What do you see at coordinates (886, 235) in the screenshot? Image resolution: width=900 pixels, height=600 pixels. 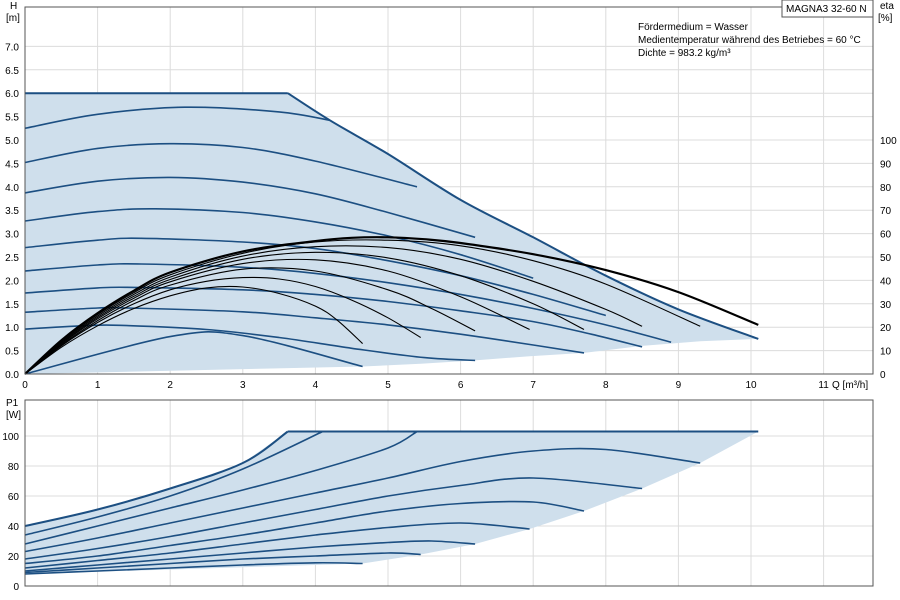 I see `eta-tick-label: 60` at bounding box center [886, 235].